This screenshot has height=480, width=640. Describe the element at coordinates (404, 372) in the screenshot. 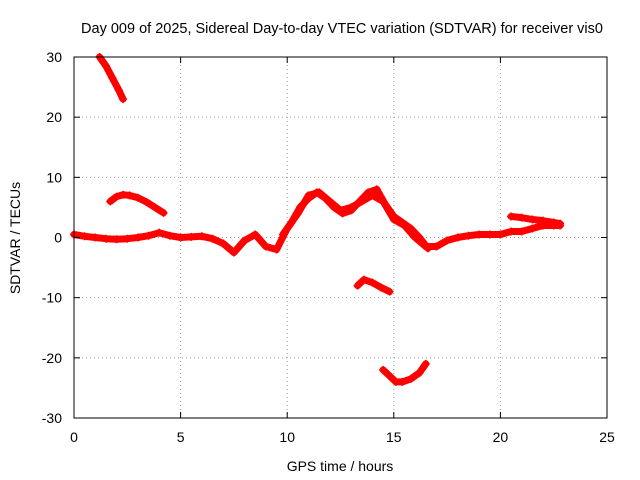

I see `series-low-arc` at that location.